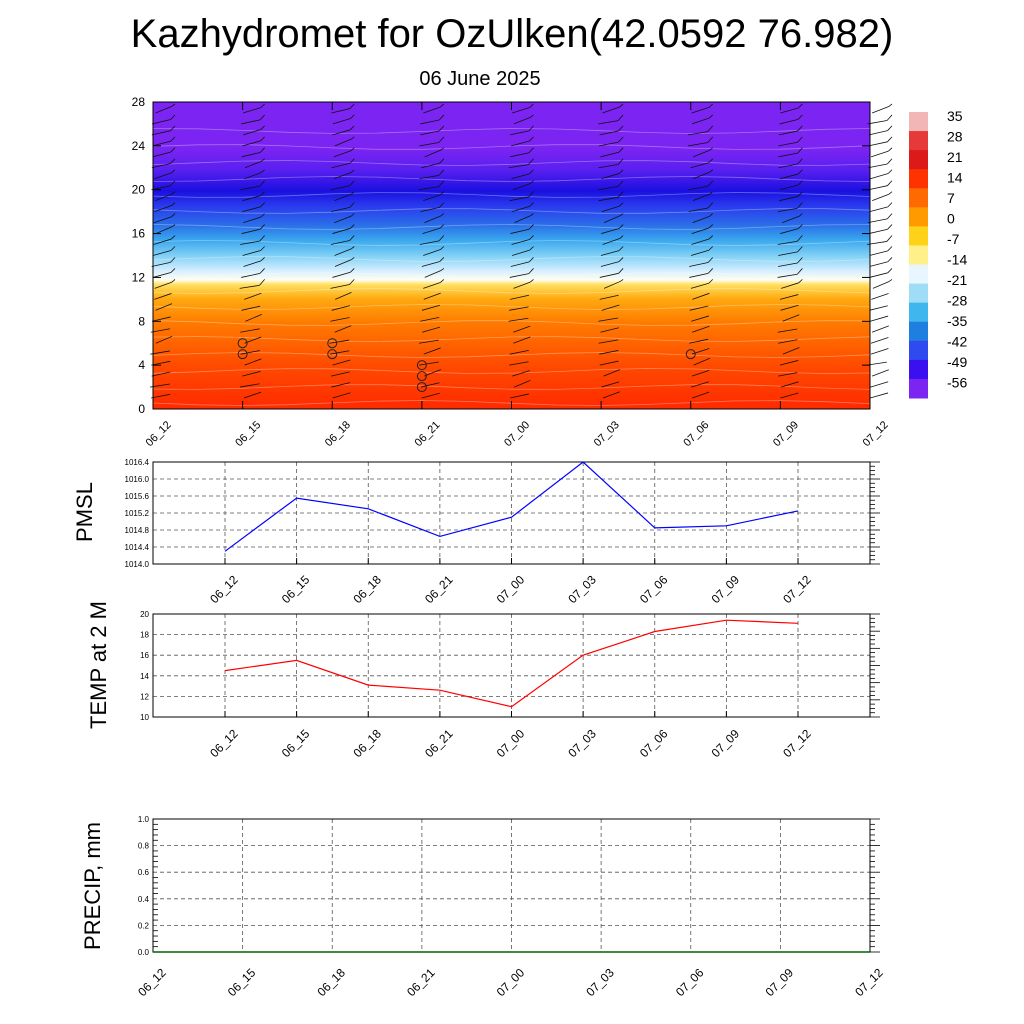 This screenshot has height=1024, width=1024. I want to click on y-tick-label: 0.2, so click(144, 925).